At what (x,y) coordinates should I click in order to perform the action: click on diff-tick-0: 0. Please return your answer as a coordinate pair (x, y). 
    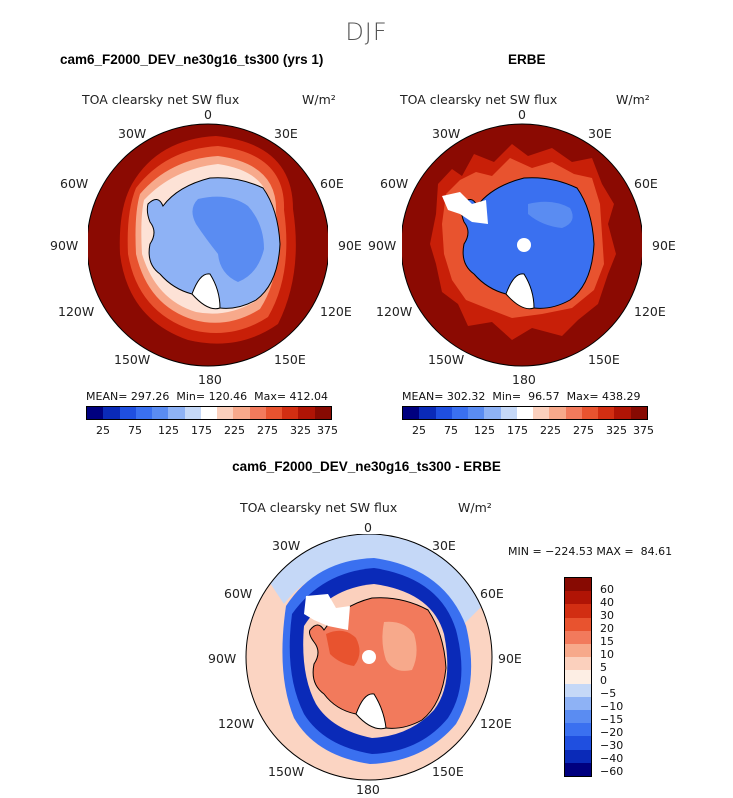
    Looking at the image, I should click on (603, 680).